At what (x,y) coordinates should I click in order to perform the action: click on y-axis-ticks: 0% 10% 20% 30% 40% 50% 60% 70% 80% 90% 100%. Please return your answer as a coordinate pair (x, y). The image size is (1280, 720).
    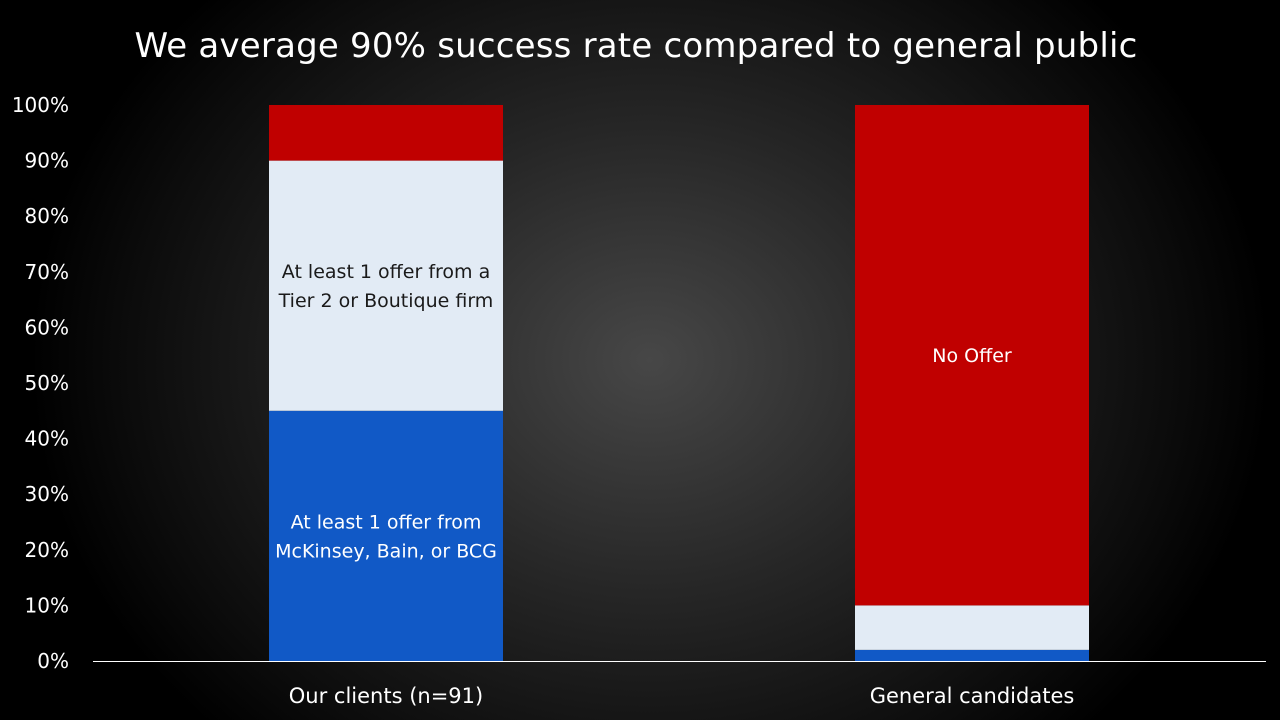
    Looking at the image, I should click on (40, 383).